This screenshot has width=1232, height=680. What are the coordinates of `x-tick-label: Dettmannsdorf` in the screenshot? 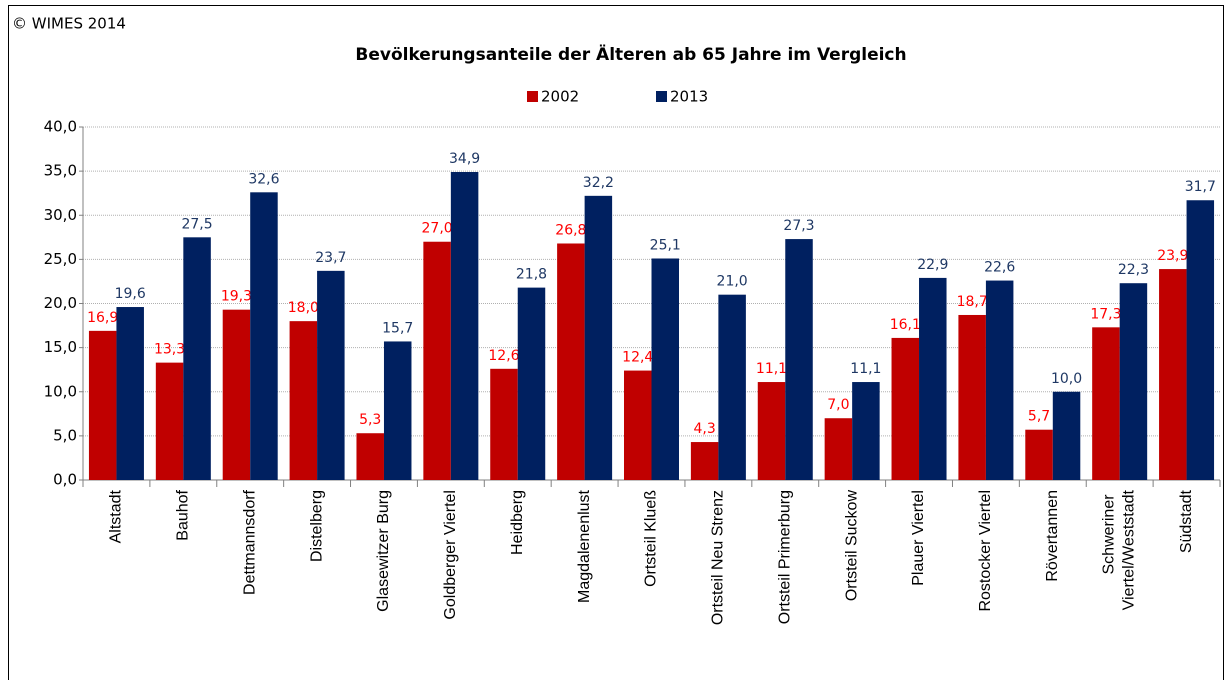 It's located at (249, 541).